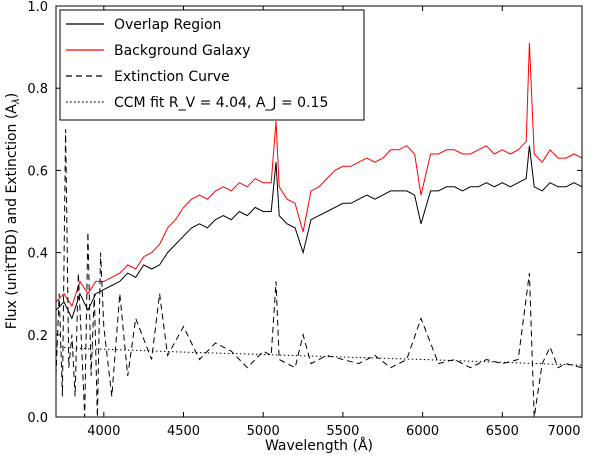 This screenshot has height=458, width=600. Describe the element at coordinates (319, 445) in the screenshot. I see `x-axis-label: Wavelength (Å)` at that location.